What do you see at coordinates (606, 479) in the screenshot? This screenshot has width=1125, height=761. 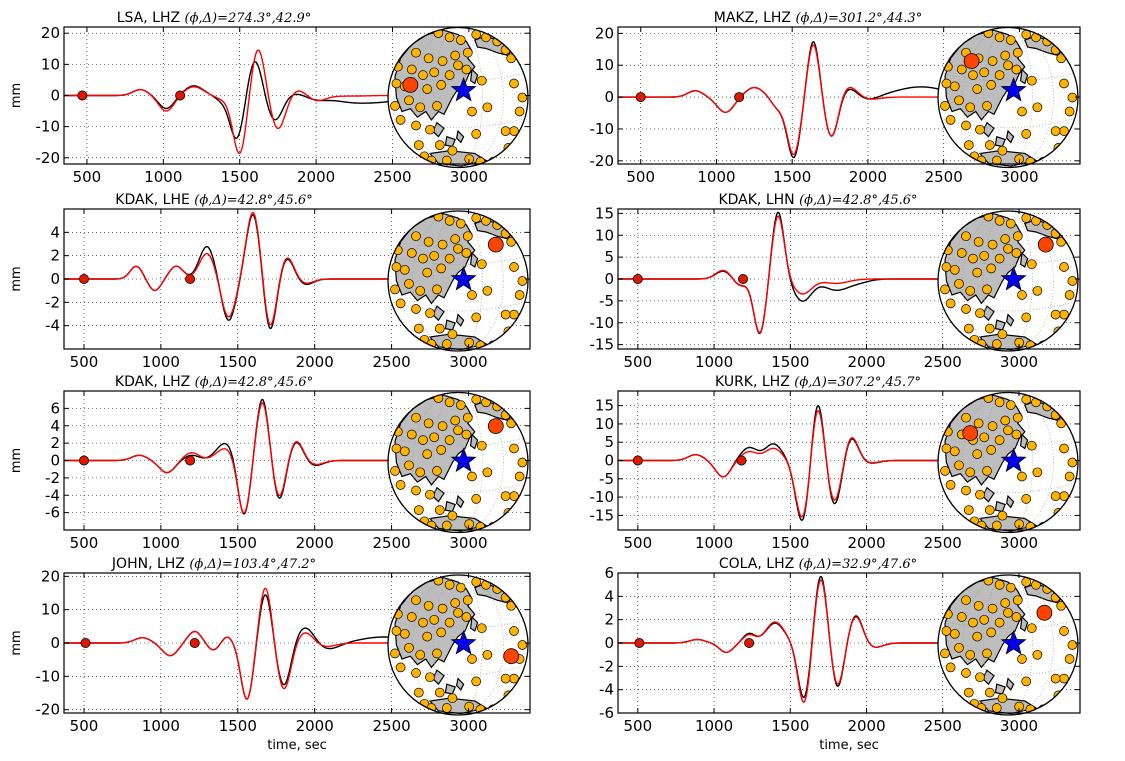 I see `y-tick-label: -5` at bounding box center [606, 479].